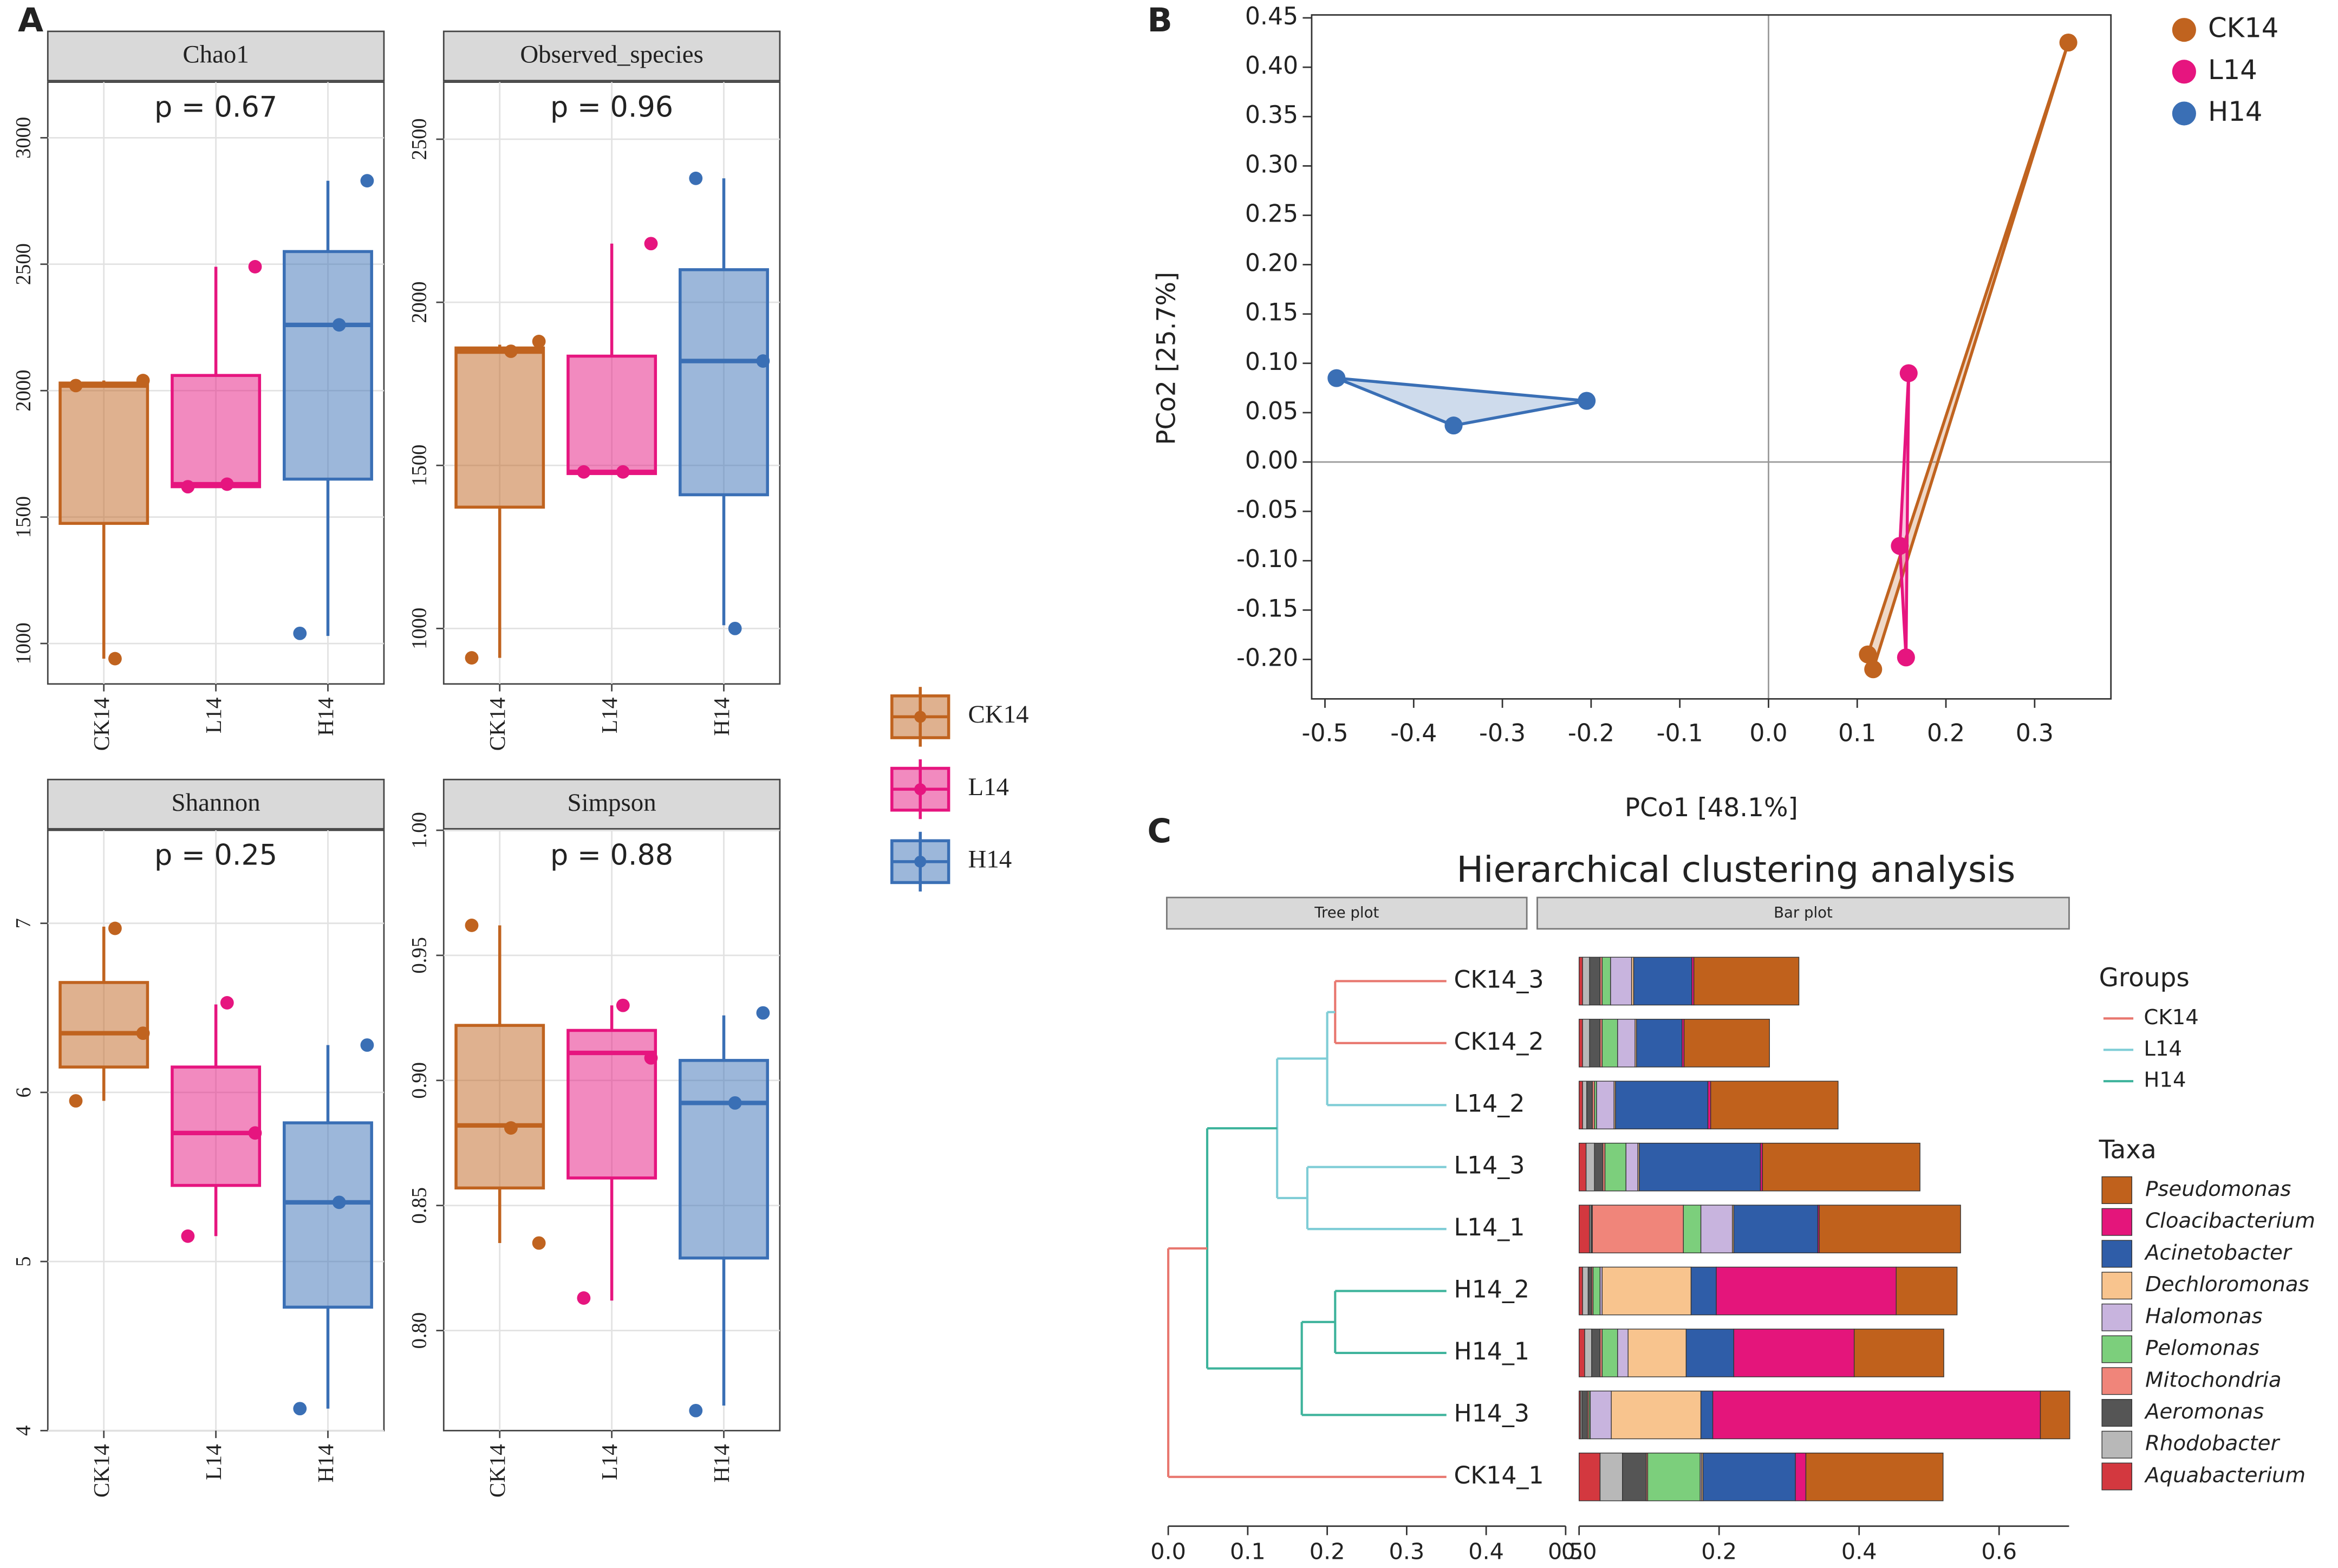 The width and height of the screenshot is (2338, 1568). Describe the element at coordinates (1271, 66) in the screenshot. I see `y-tick-label: 0.40` at that location.